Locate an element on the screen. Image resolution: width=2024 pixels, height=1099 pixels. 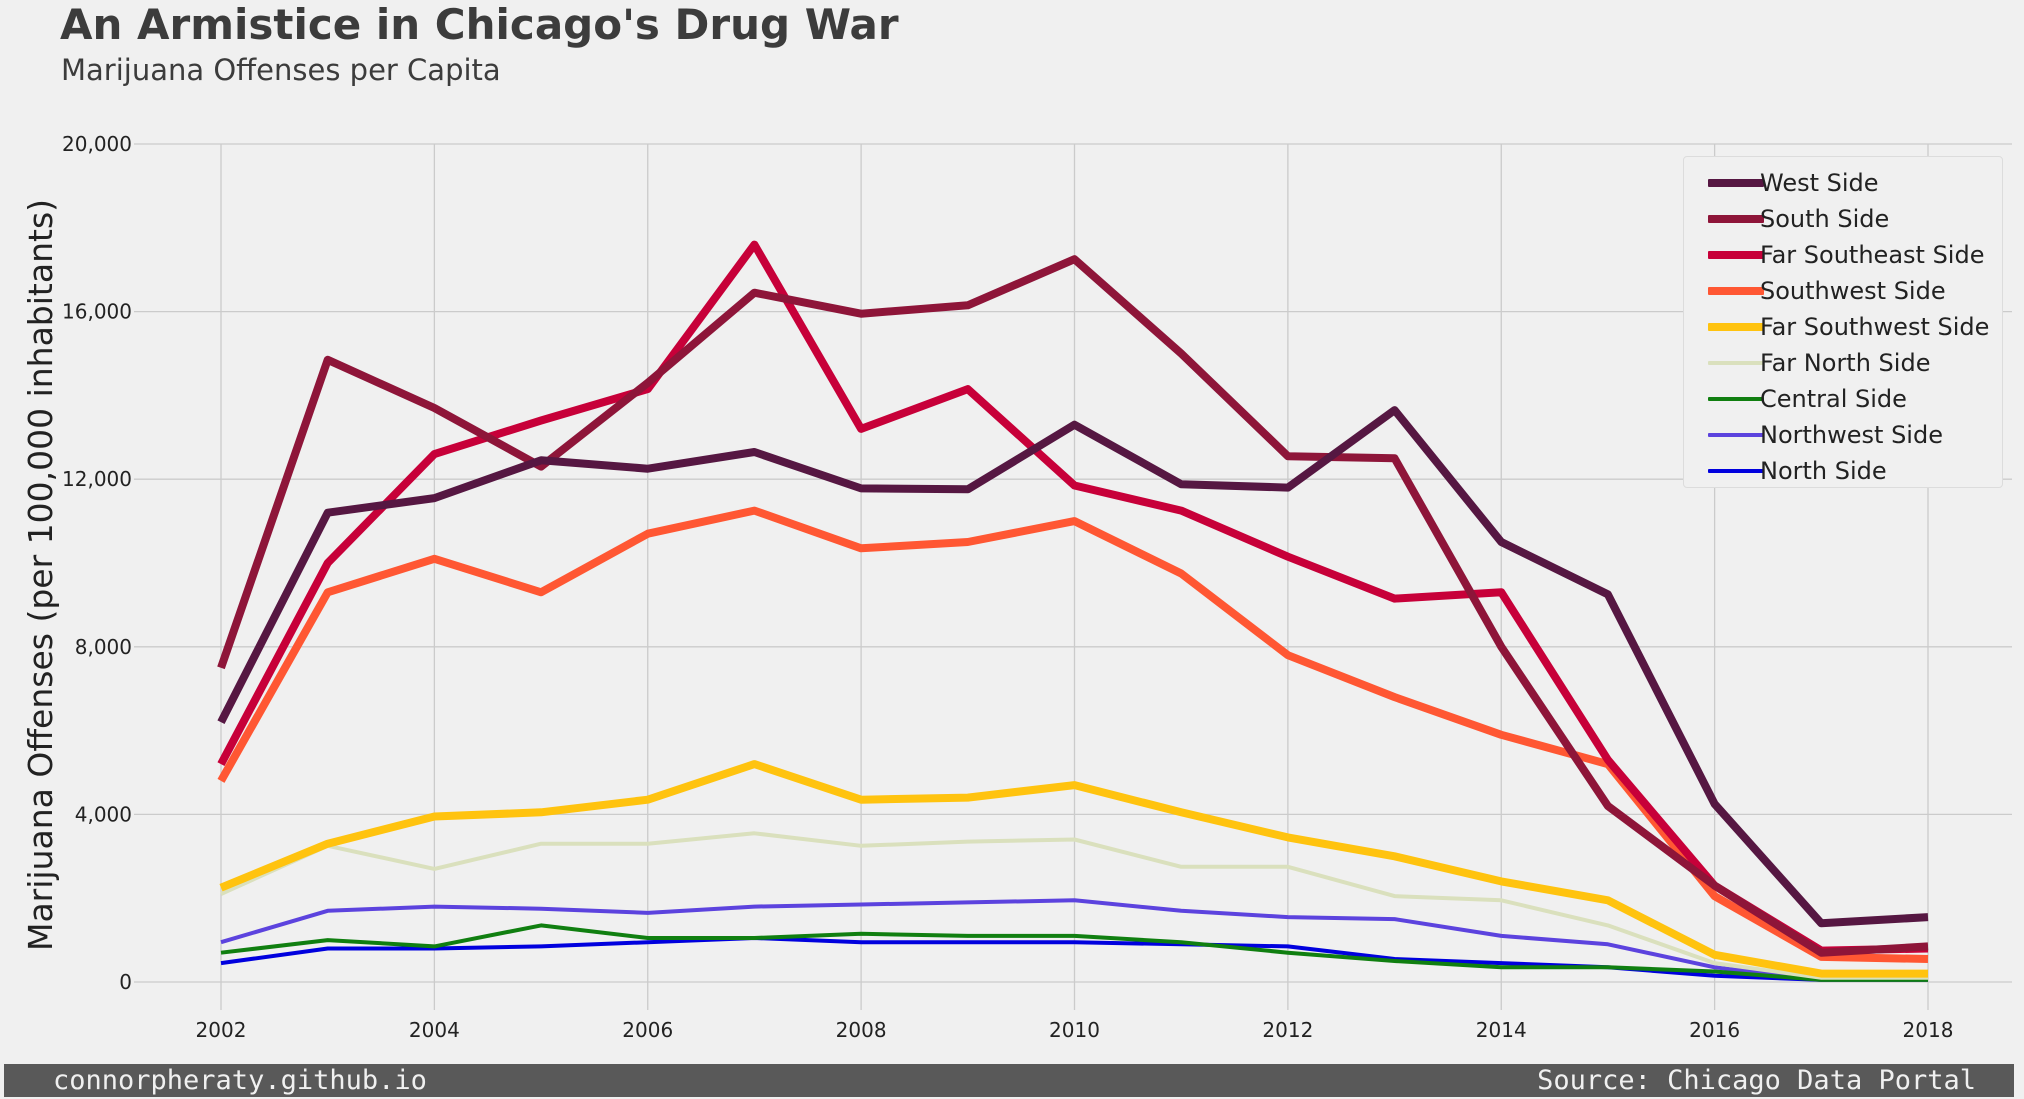
legend-item-central-side: Central Side is located at coordinates (1843, 399).